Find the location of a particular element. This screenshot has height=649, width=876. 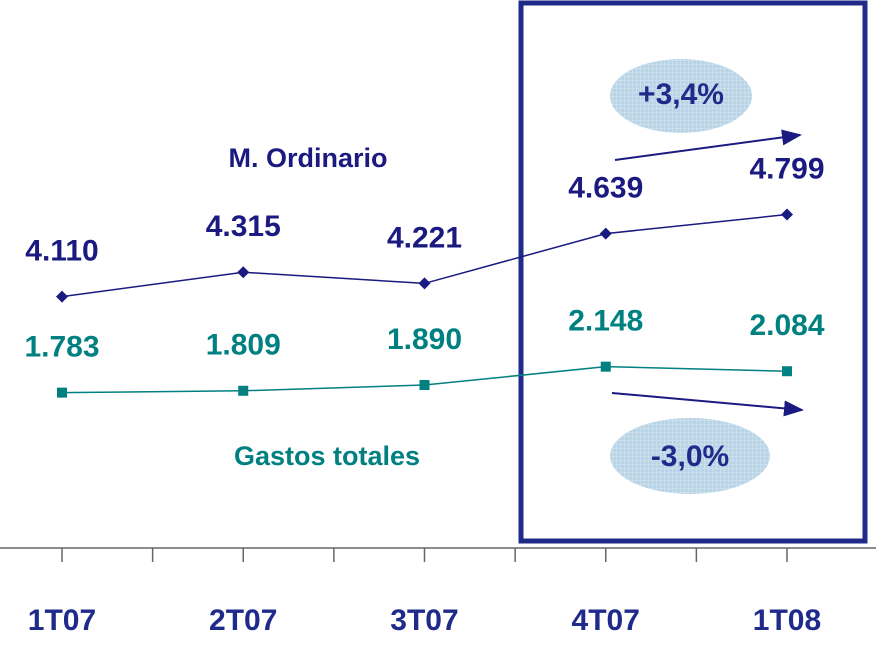

annotation: -3,0% is located at coordinates (690, 456).